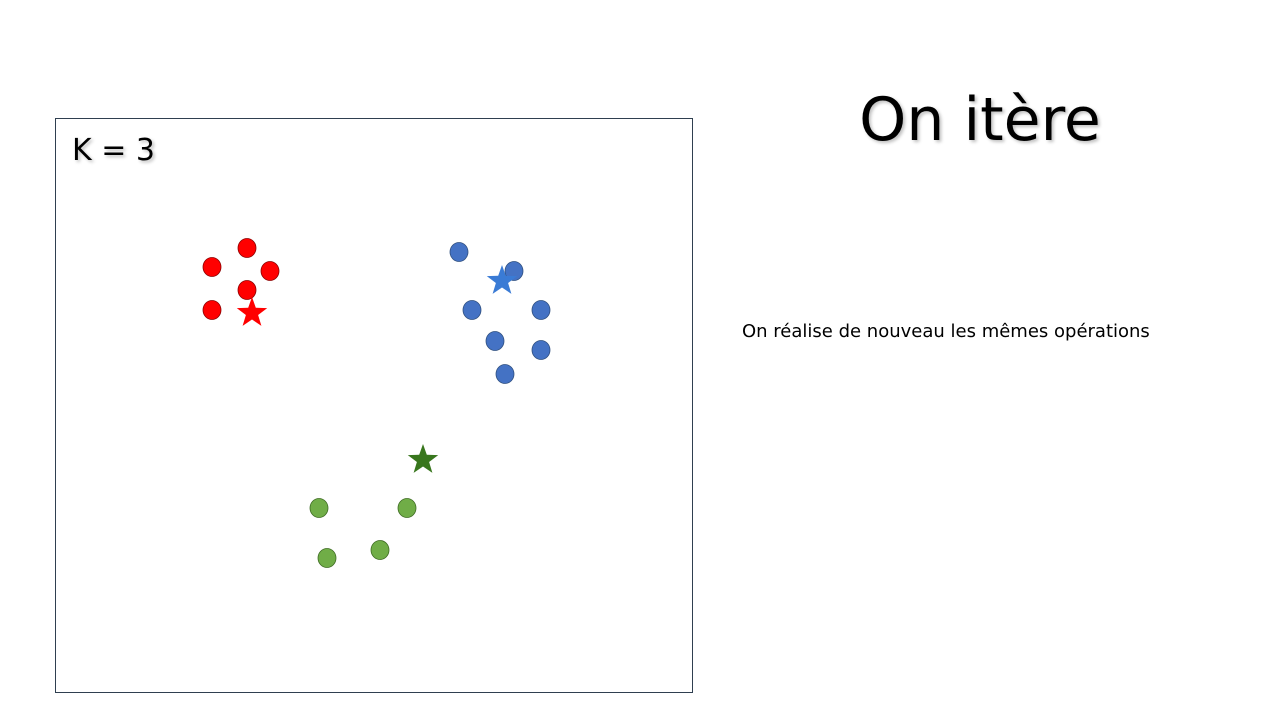  Describe the element at coordinates (500, 313) in the screenshot. I see `blue-cluster` at that location.